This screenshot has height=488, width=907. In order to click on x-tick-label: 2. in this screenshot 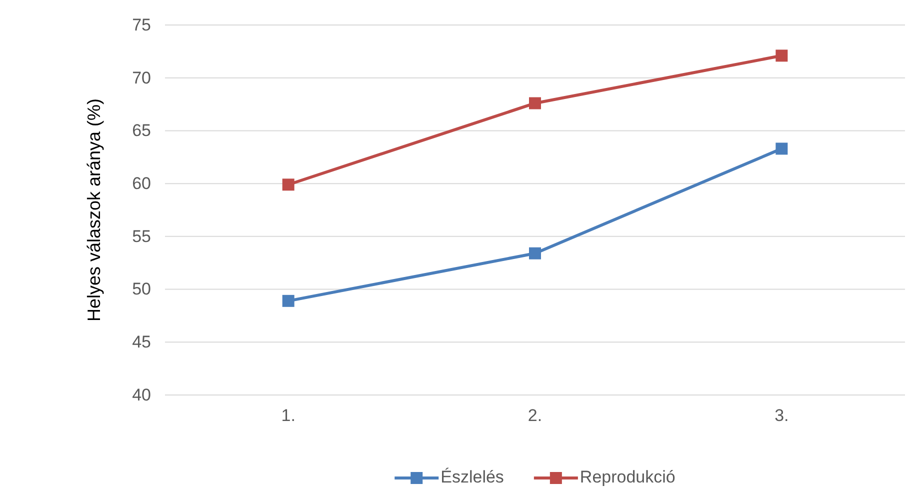, I will do `click(535, 416)`.